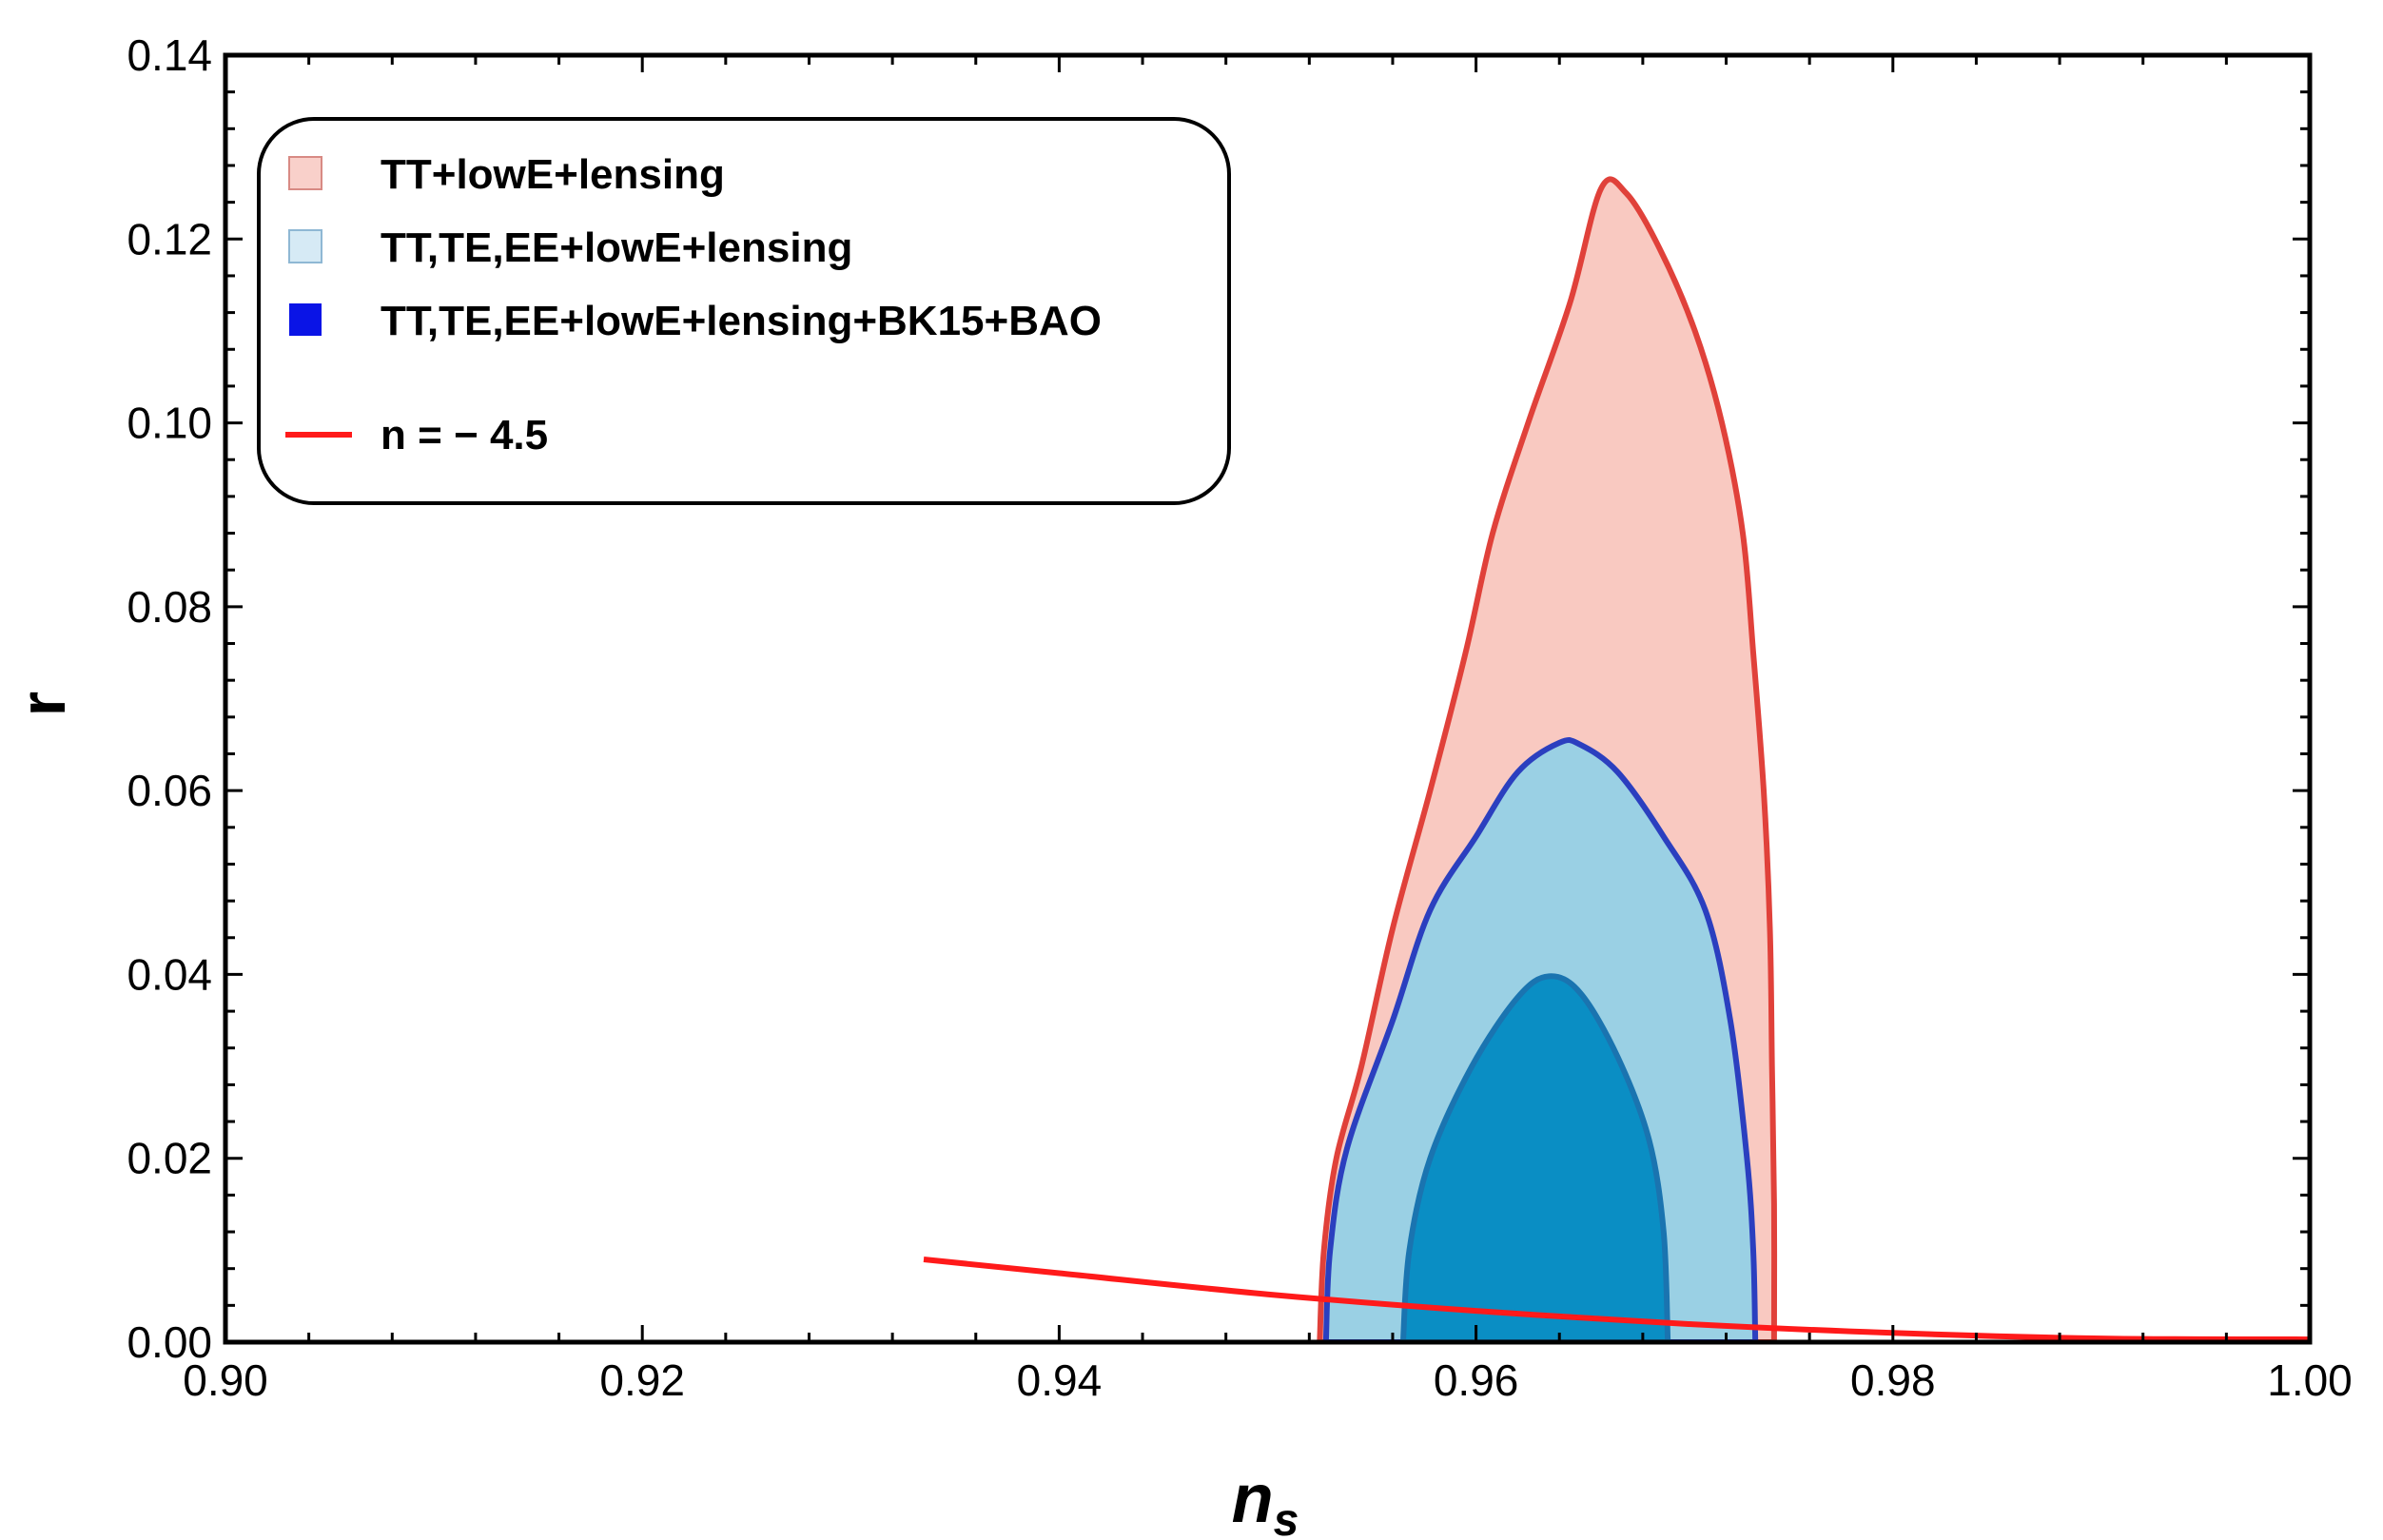 The image size is (2383, 1540). I want to click on x-axis-title: ns, so click(1265, 1501).